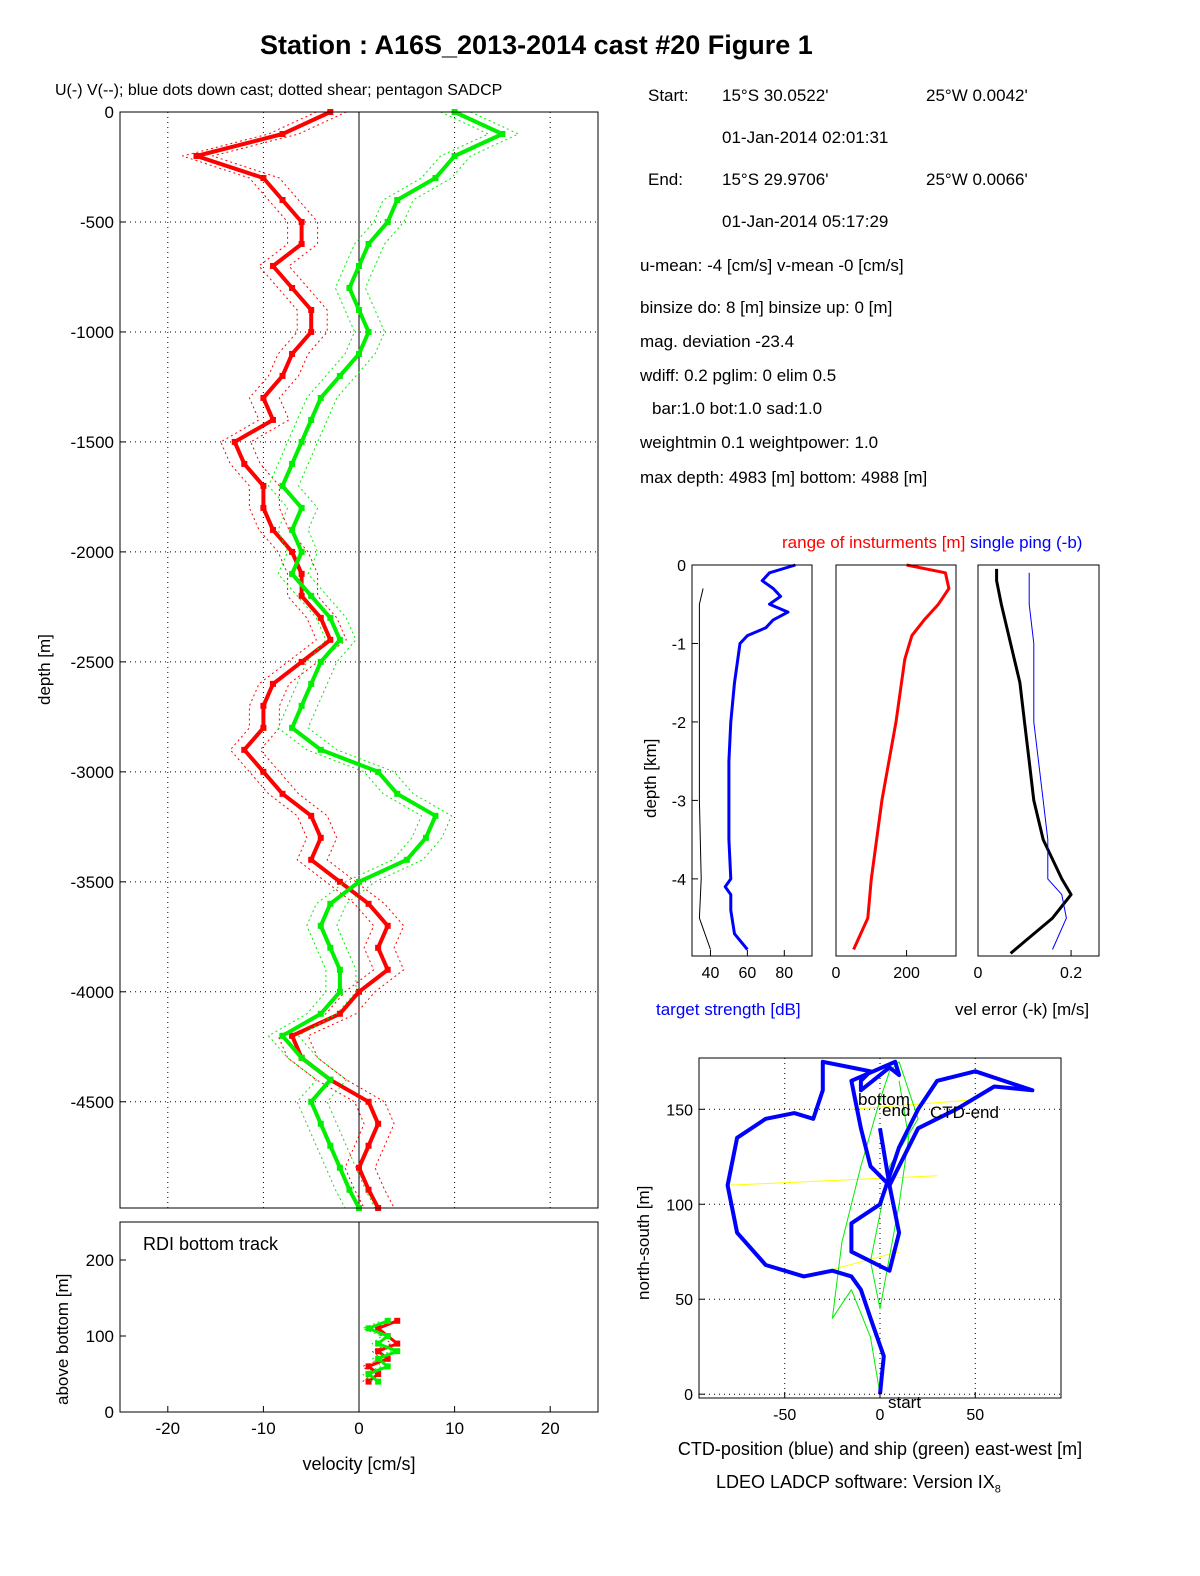 This screenshot has height=1576, width=1200. What do you see at coordinates (408, 660) in the screenshot?
I see `velocity-series-1-envelope-right` at bounding box center [408, 660].